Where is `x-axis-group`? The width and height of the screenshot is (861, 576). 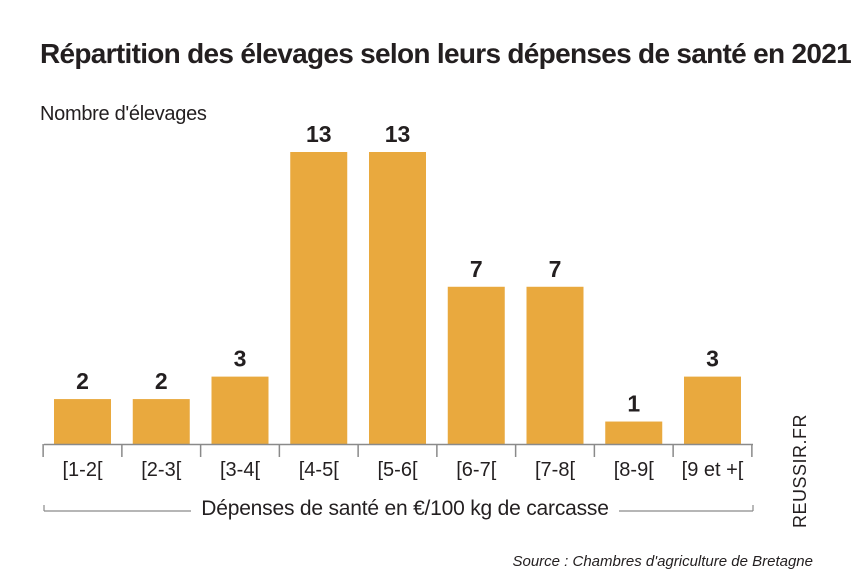 x-axis-group is located at coordinates (397, 450).